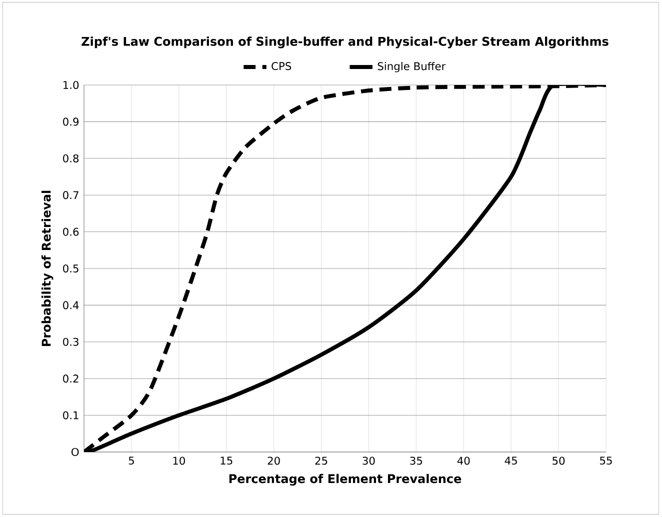 This screenshot has width=662, height=517. Describe the element at coordinates (70, 378) in the screenshot. I see `y-tick-label: 0.2` at that location.